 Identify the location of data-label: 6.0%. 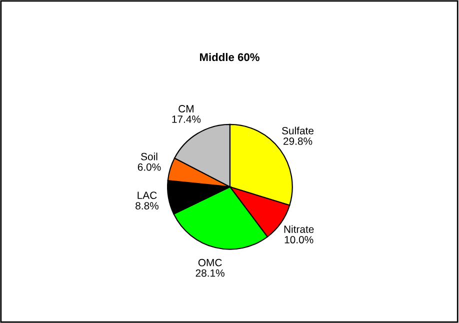
(149, 167).